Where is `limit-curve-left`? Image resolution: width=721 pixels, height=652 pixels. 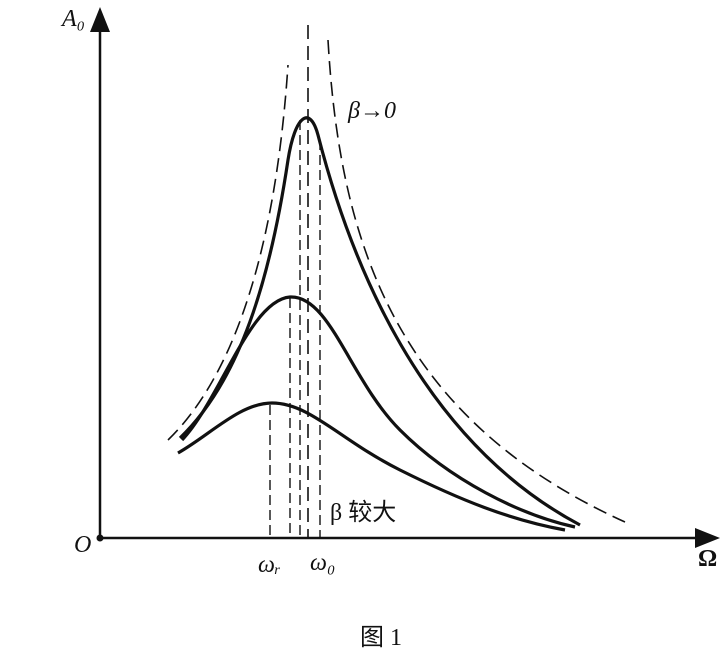 limit-curve-left is located at coordinates (228, 252).